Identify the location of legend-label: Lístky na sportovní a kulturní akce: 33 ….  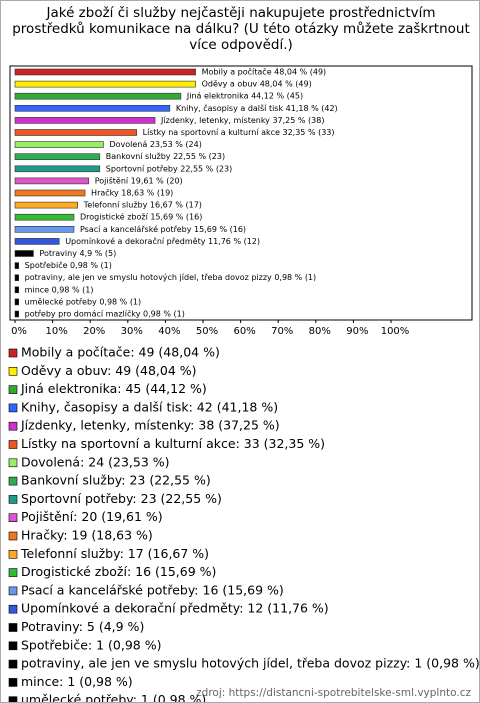
(173, 443).